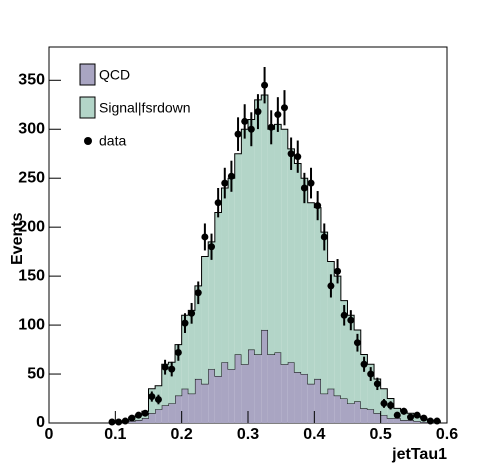  I want to click on x-tick-label: 0.1, so click(115, 434).